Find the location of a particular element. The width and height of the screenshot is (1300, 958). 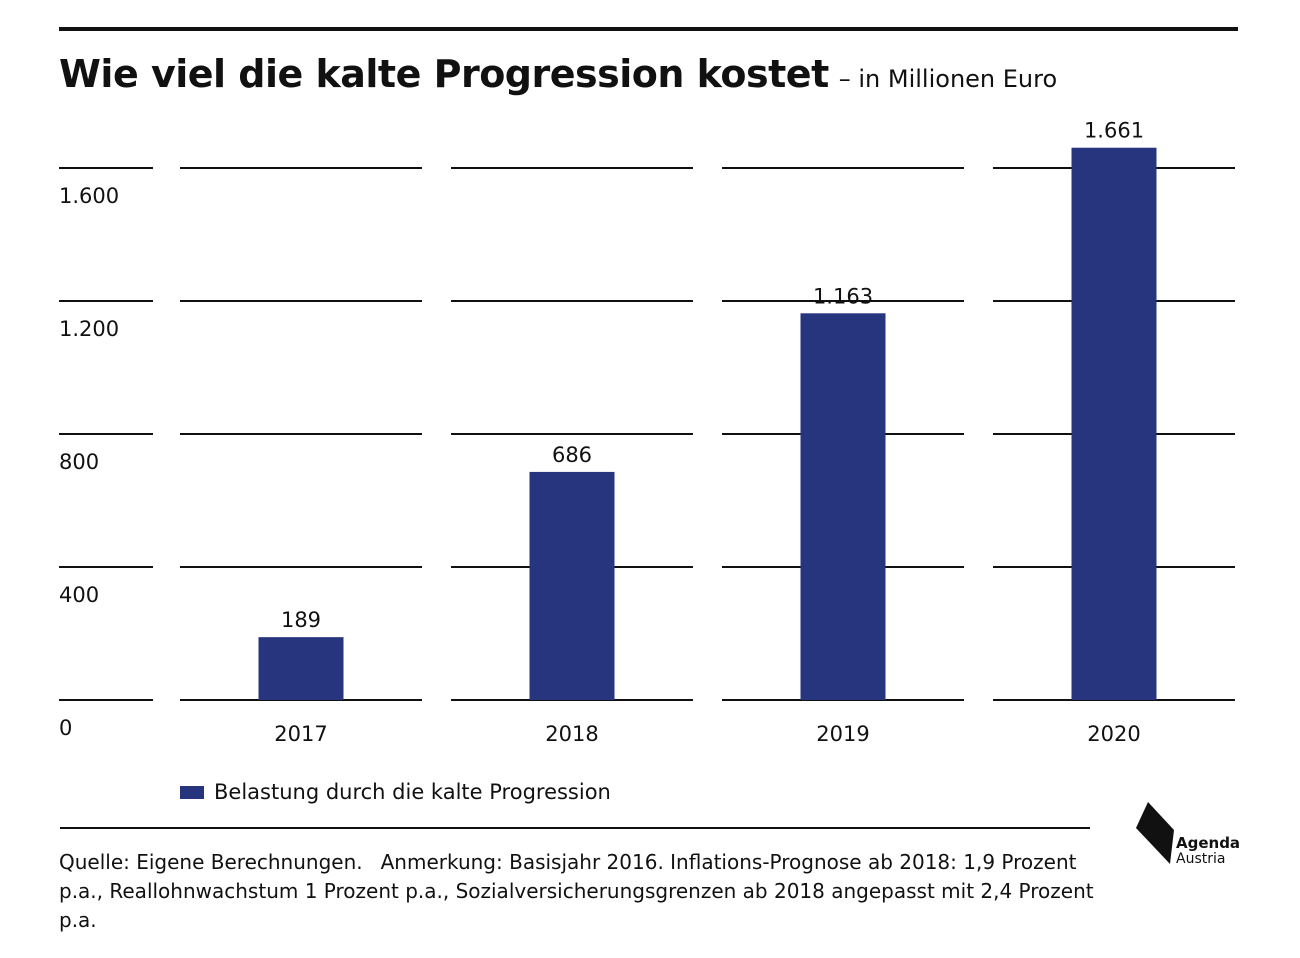

chart-subtitle: – in Millionen Euro is located at coordinates (948, 79).